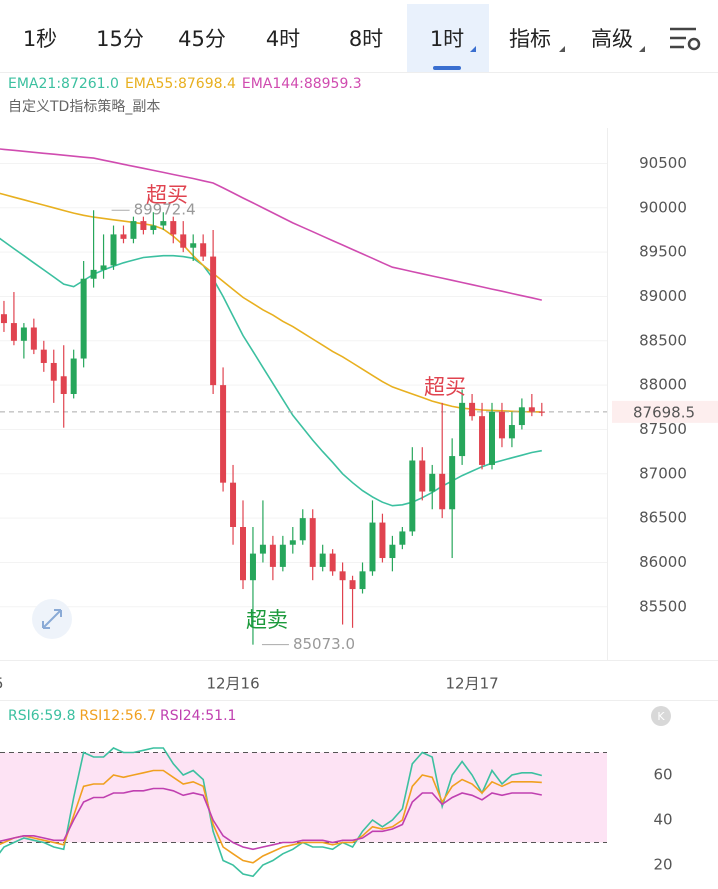  I want to click on tab: 高级, so click(612, 39).